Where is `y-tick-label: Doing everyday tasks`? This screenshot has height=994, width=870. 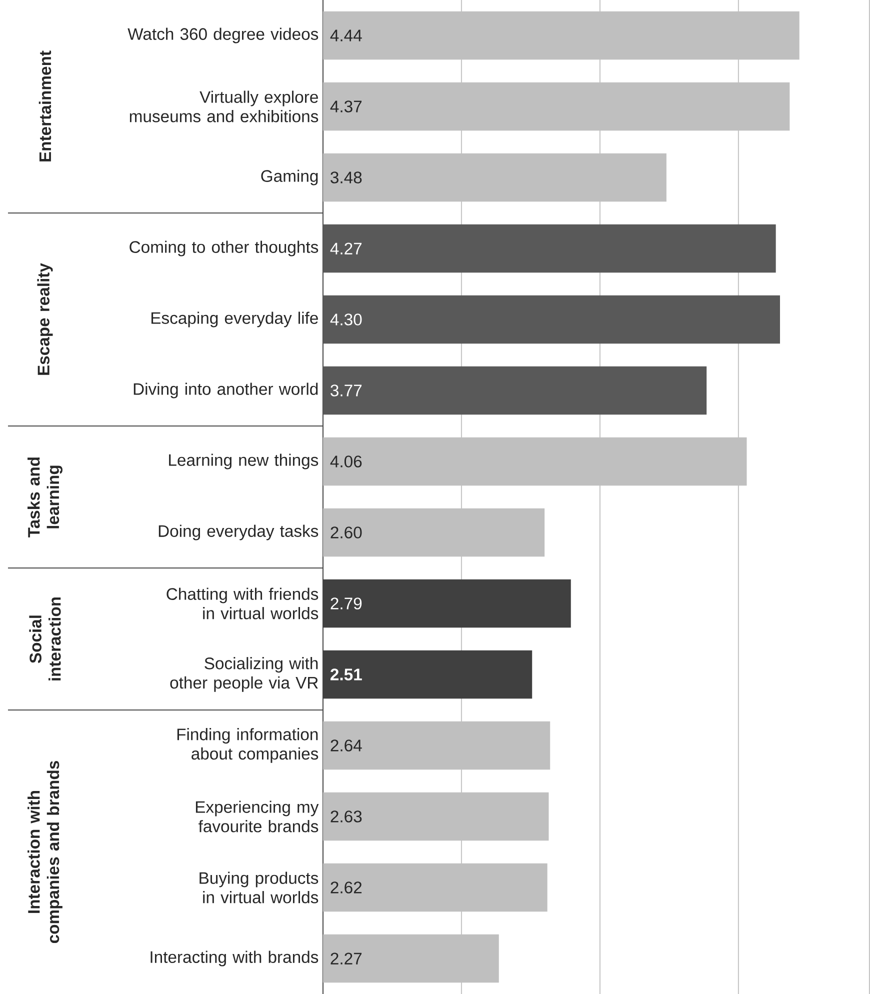
y-tick-label: Doing everyday tasks is located at coordinates (238, 532).